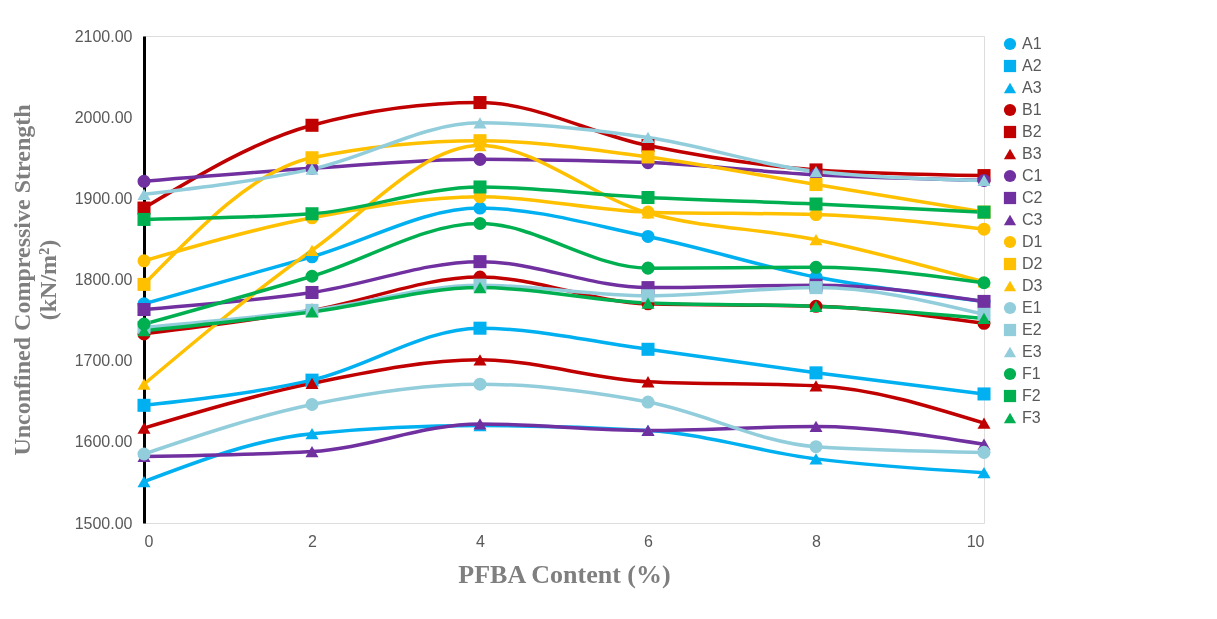  Describe the element at coordinates (103, 36) in the screenshot. I see `y-tick-label: 2100.00` at that location.